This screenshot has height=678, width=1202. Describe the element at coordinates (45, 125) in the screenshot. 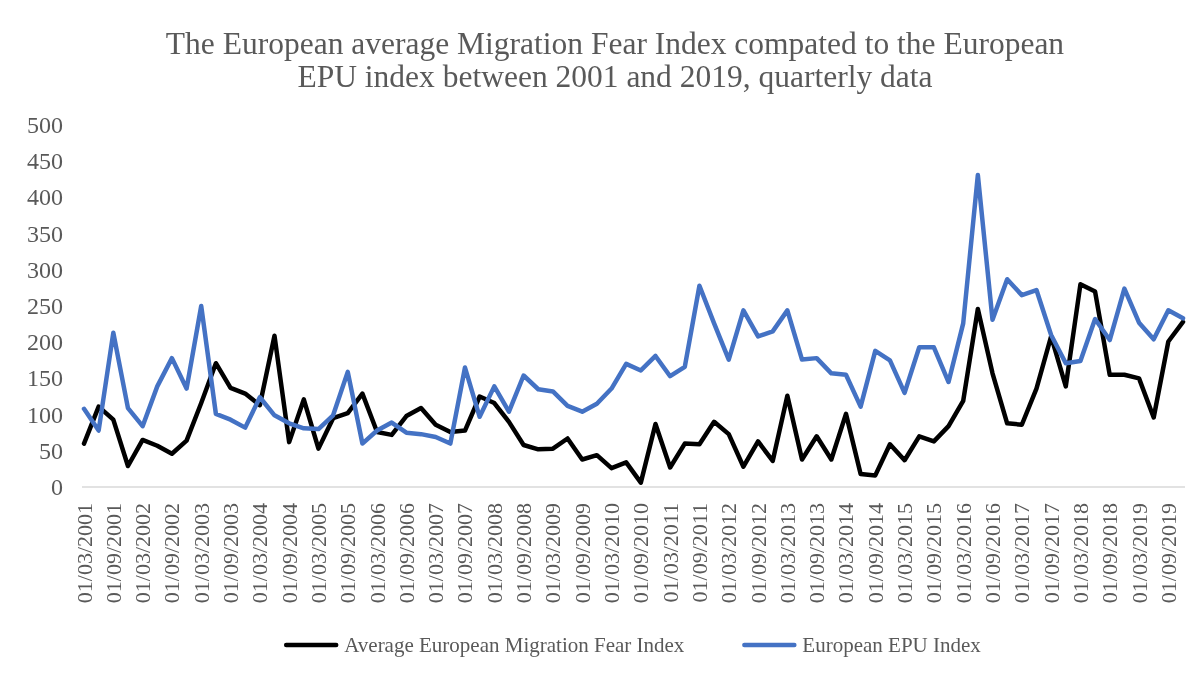

I see `y-tick-label: 500` at that location.